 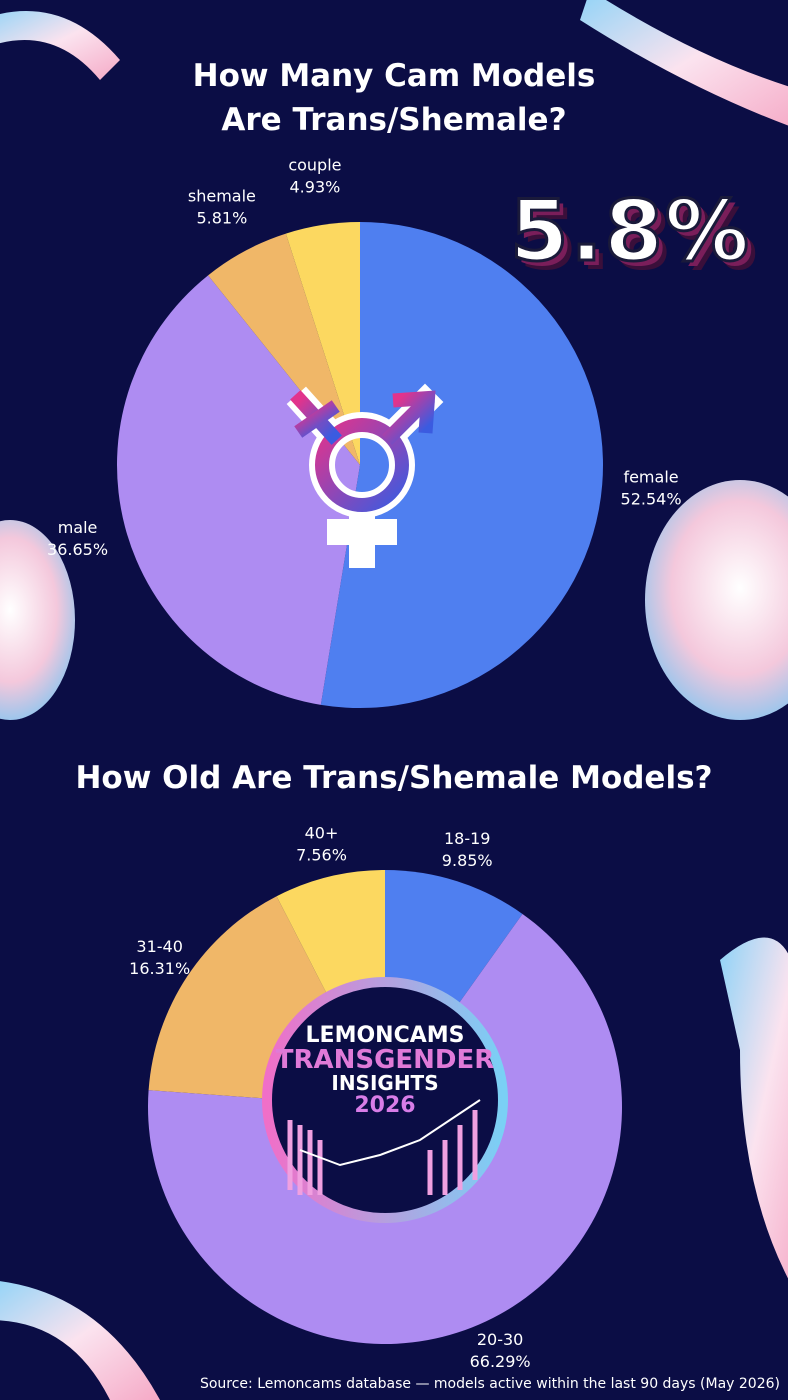 I want to click on slice-value-label: 7.56%, so click(x=321, y=855).